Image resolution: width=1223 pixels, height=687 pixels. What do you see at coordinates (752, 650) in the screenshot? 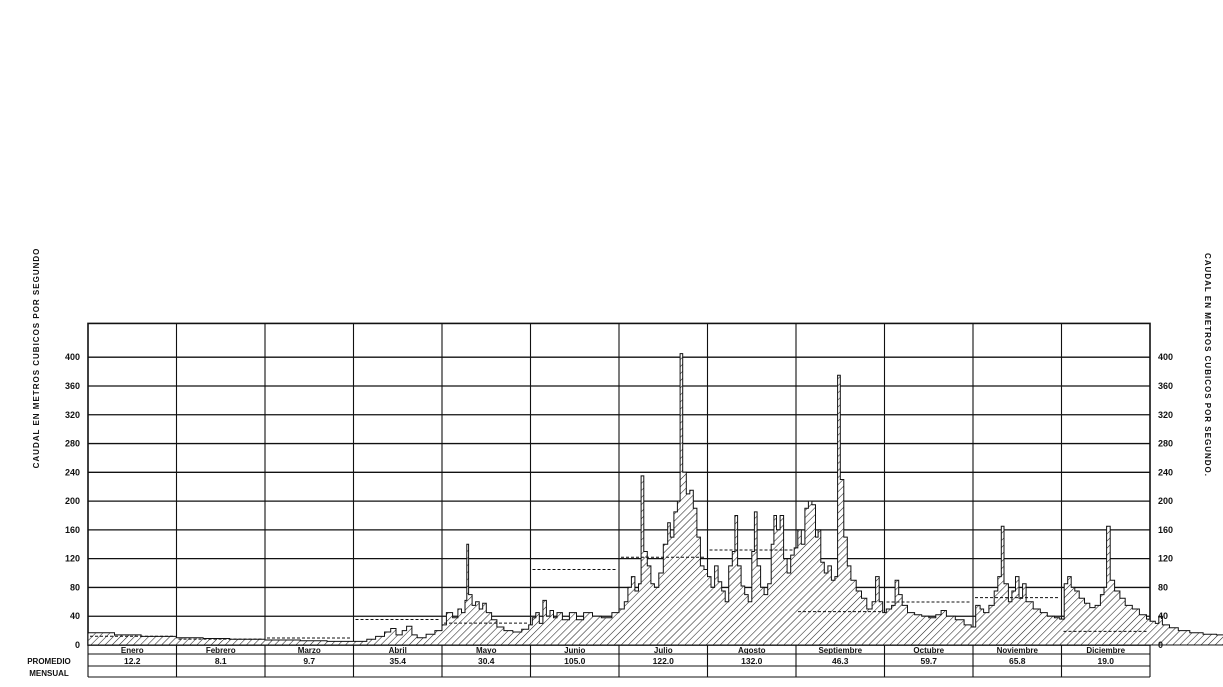
I see `month-label-agosto: Agosto` at bounding box center [752, 650].